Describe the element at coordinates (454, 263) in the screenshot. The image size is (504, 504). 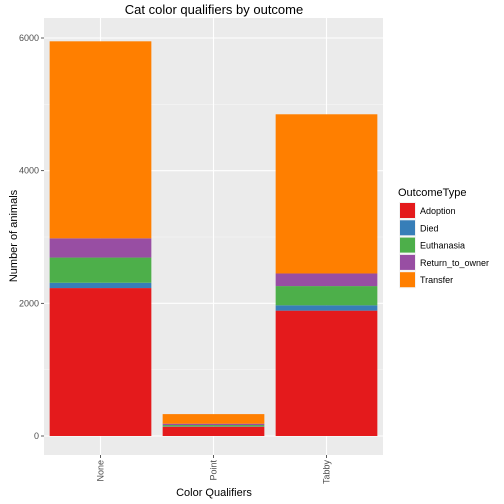
I see `legend-label: Return_to_owner` at that location.